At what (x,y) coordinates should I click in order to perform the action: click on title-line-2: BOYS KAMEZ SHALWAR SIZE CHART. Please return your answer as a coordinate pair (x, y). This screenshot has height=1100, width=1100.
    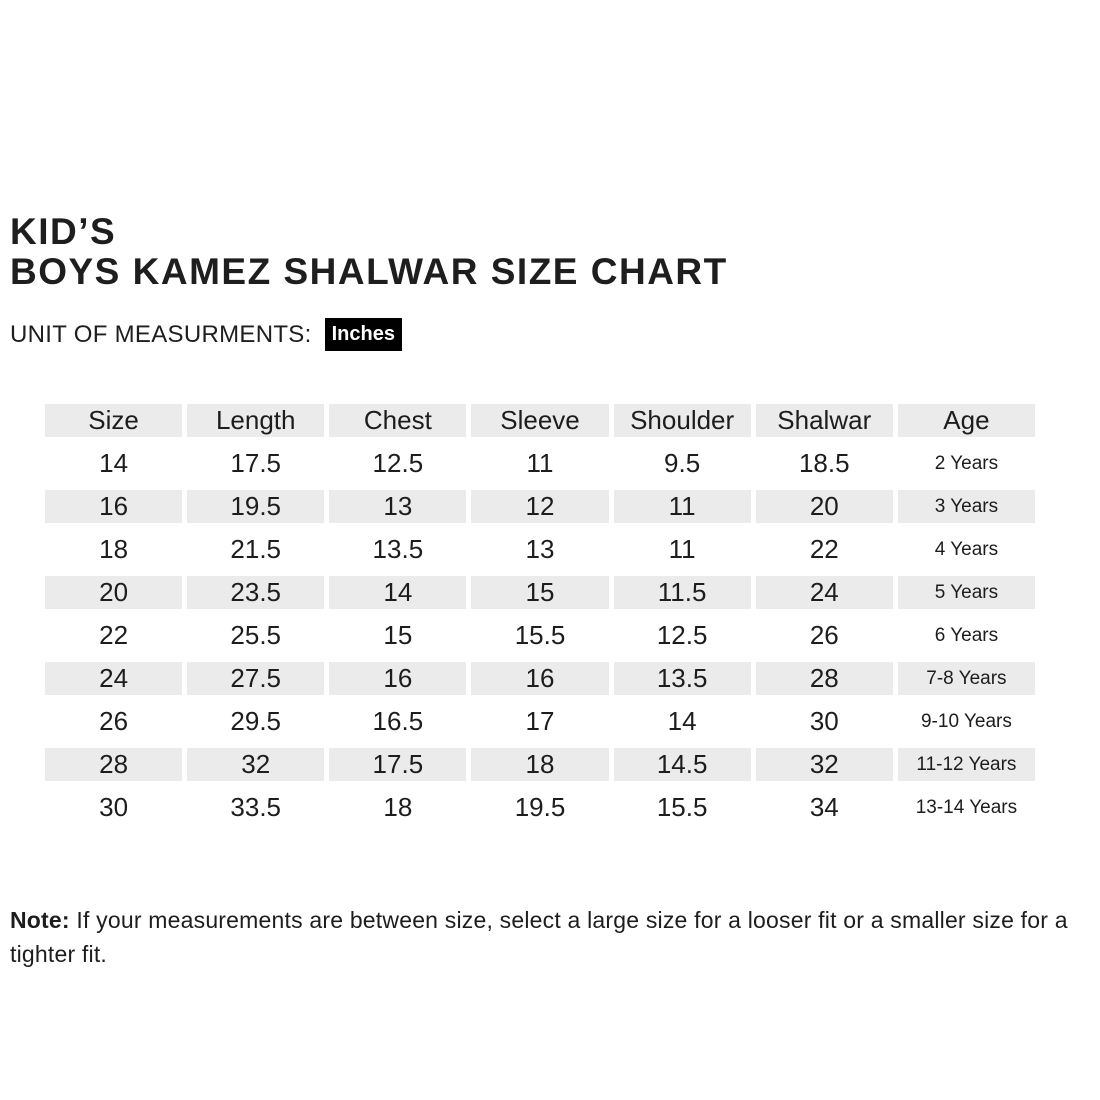
    Looking at the image, I should click on (369, 271).